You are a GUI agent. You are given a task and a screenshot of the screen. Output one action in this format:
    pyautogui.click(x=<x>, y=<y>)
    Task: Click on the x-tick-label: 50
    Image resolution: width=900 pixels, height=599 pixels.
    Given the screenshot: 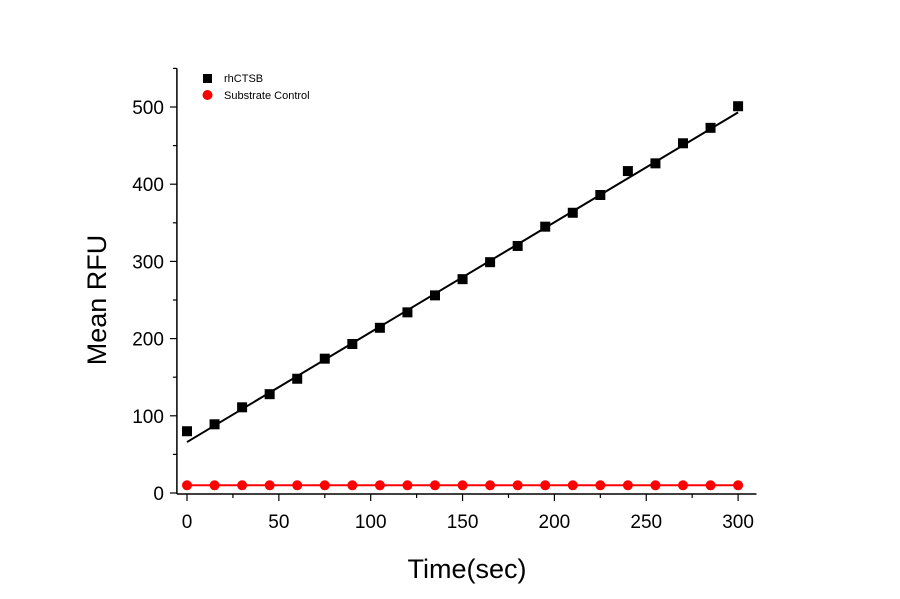 What is the action you would take?
    pyautogui.click(x=278, y=522)
    